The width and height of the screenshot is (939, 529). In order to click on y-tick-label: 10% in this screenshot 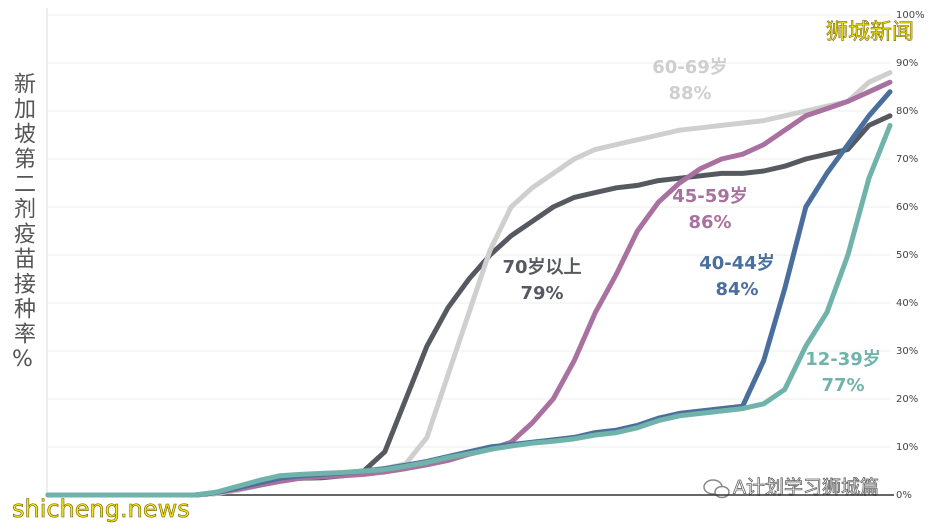, I will do `click(907, 447)`.